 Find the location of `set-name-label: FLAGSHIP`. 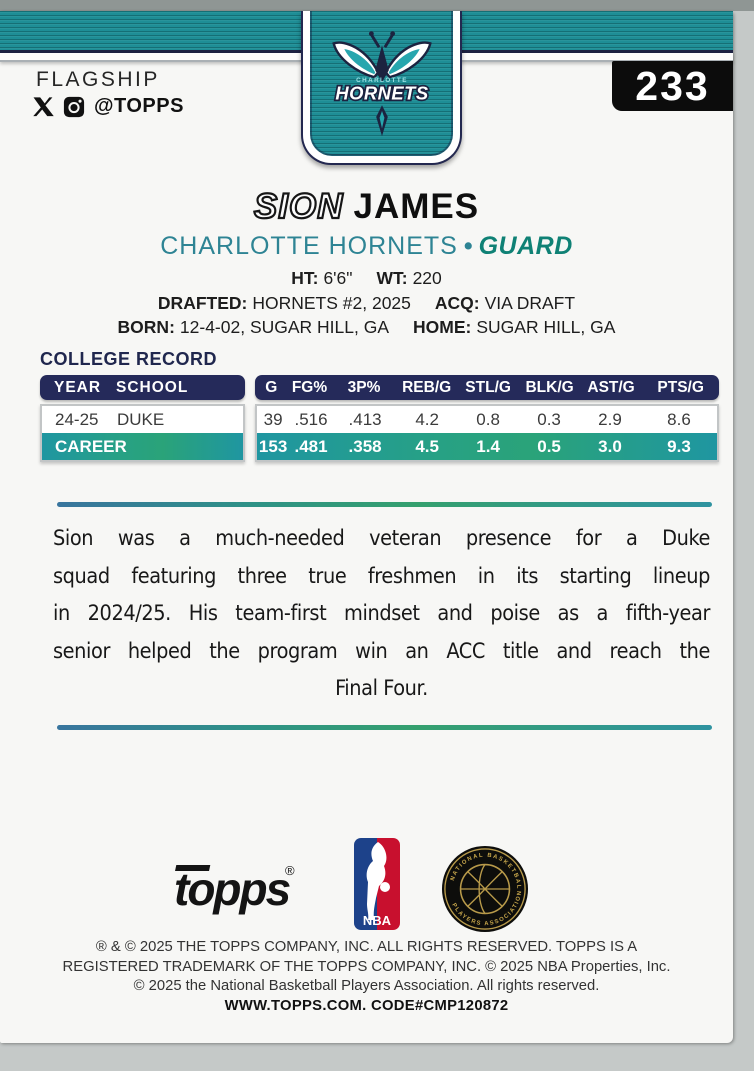

set-name-label: FLAGSHIP is located at coordinates (98, 79).